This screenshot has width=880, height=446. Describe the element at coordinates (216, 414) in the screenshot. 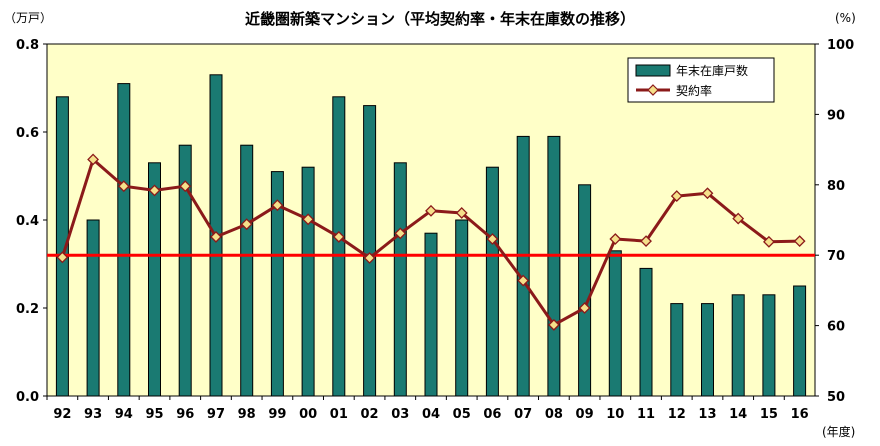

I see `x-axis-tick-label: 97` at that location.